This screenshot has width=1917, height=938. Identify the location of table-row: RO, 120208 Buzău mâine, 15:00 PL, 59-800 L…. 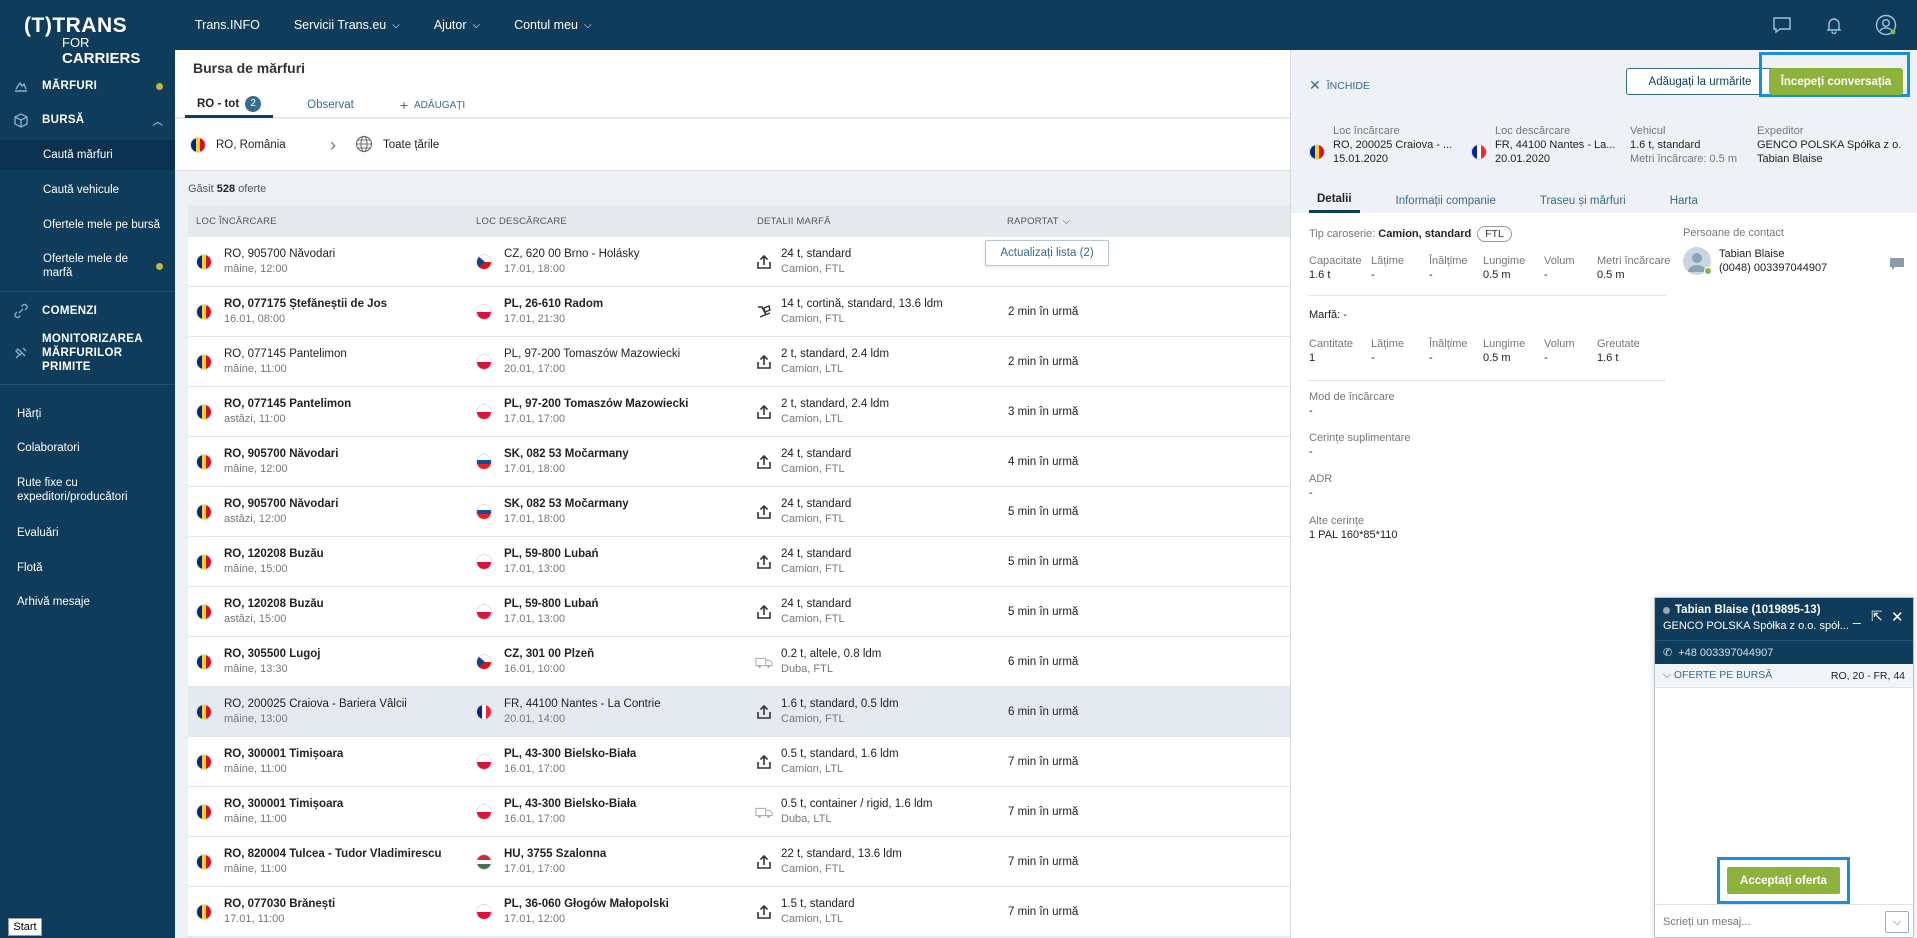
(739, 562).